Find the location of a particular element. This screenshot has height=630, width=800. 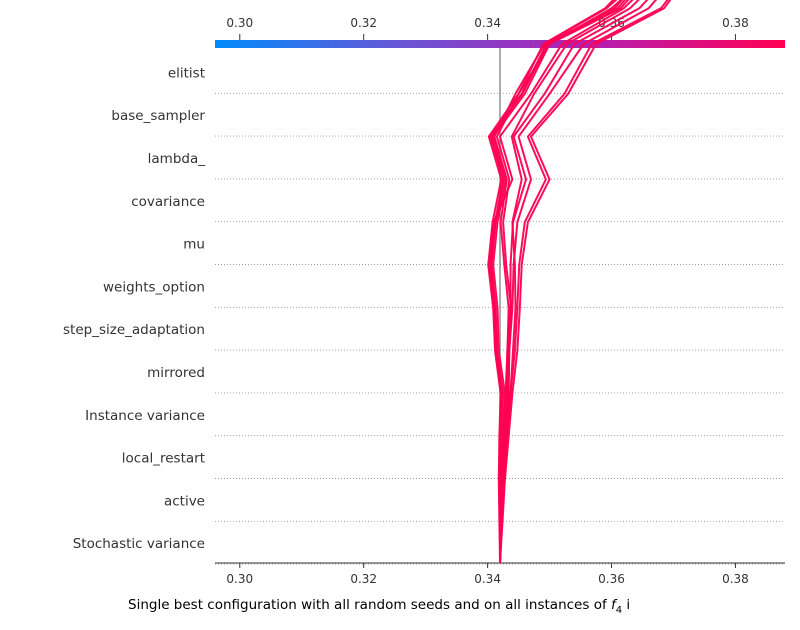

x-tick-label-bottom: 0.38 is located at coordinates (735, 579).